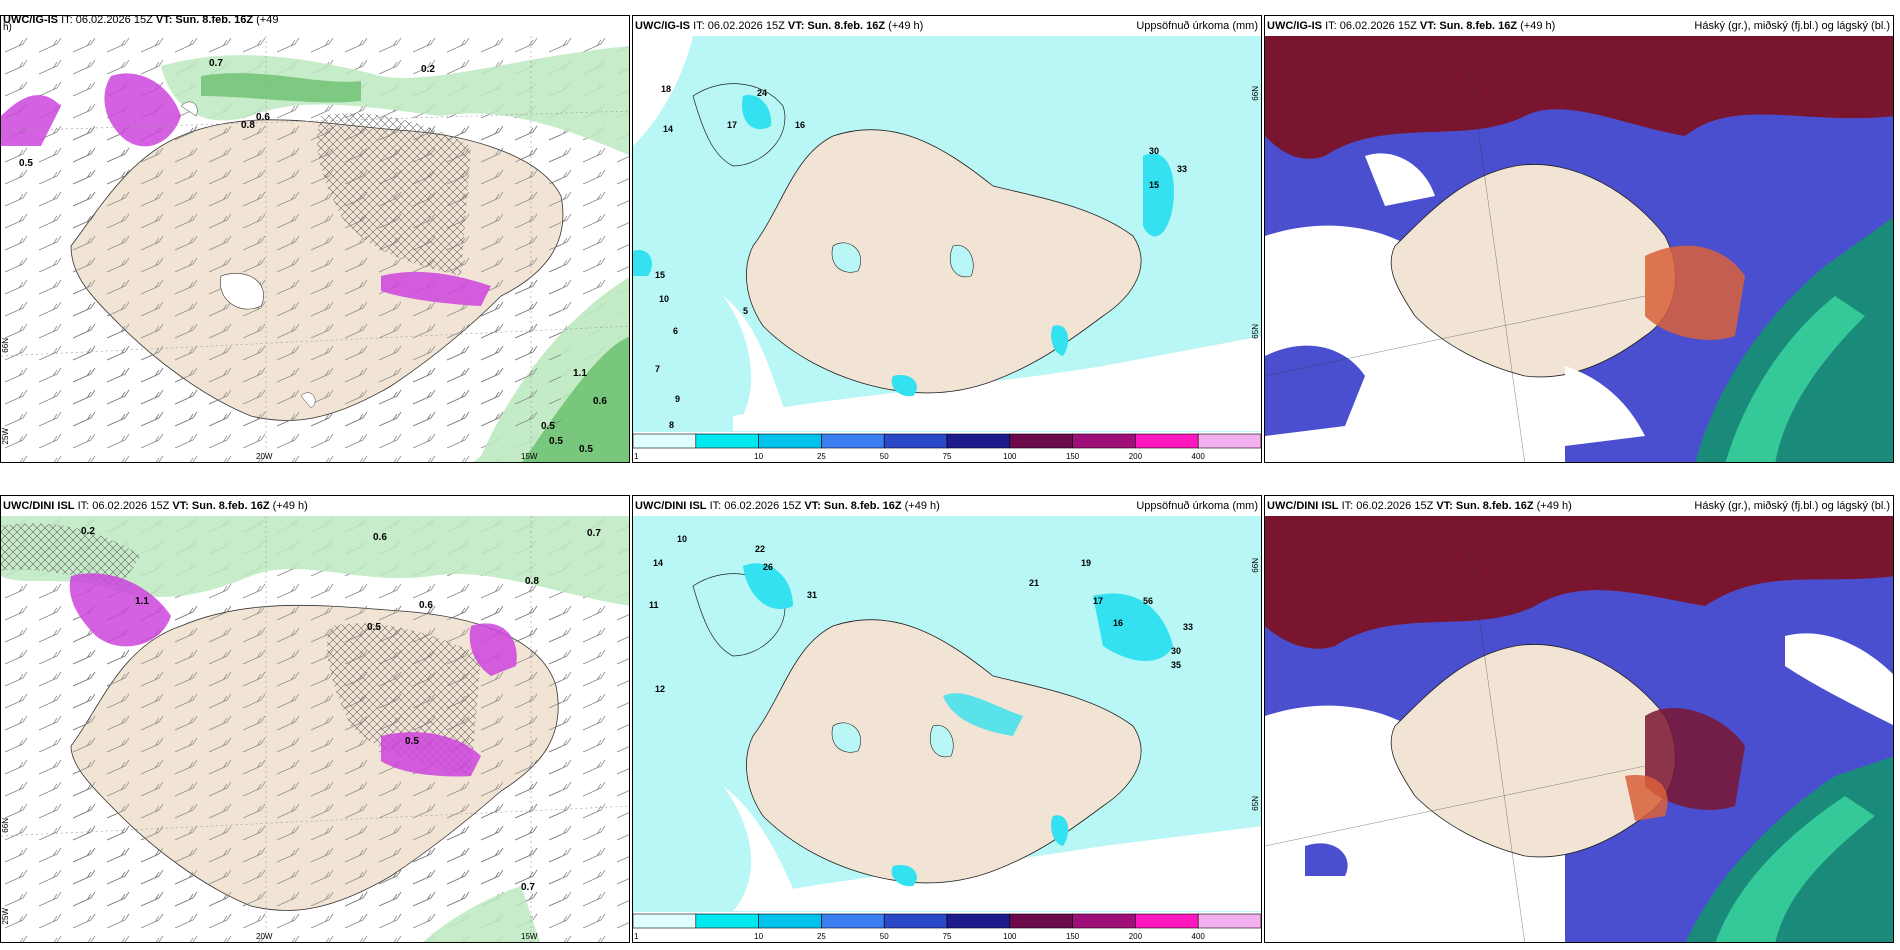 The image size is (1900, 950). Describe the element at coordinates (672, 425) in the screenshot. I see `value-label: 8` at that location.